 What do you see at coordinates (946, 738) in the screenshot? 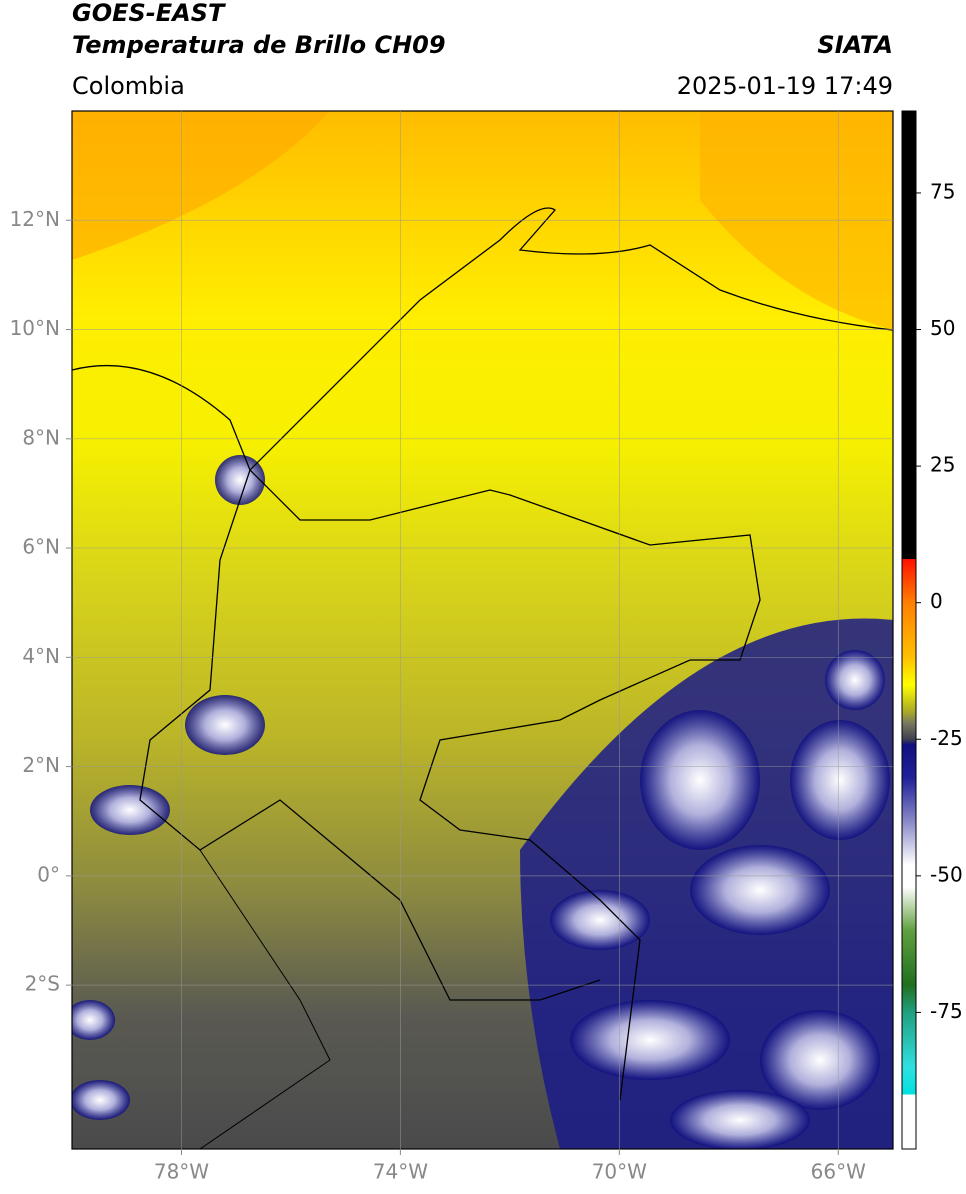
I see `colorbar-tick-label: -25` at bounding box center [946, 738].